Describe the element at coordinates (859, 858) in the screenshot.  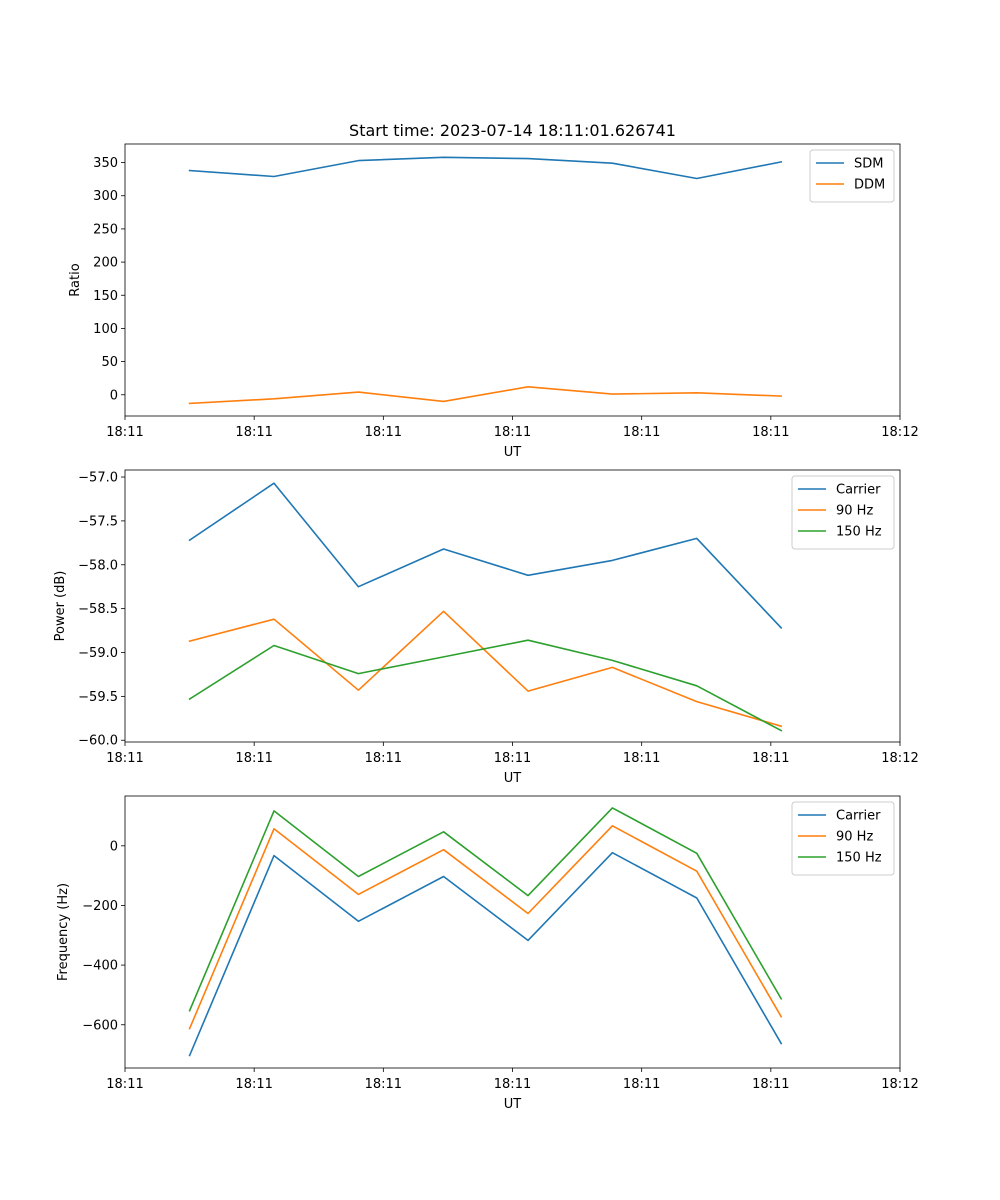
I see `frequency-legend-label: 150 Hz` at that location.